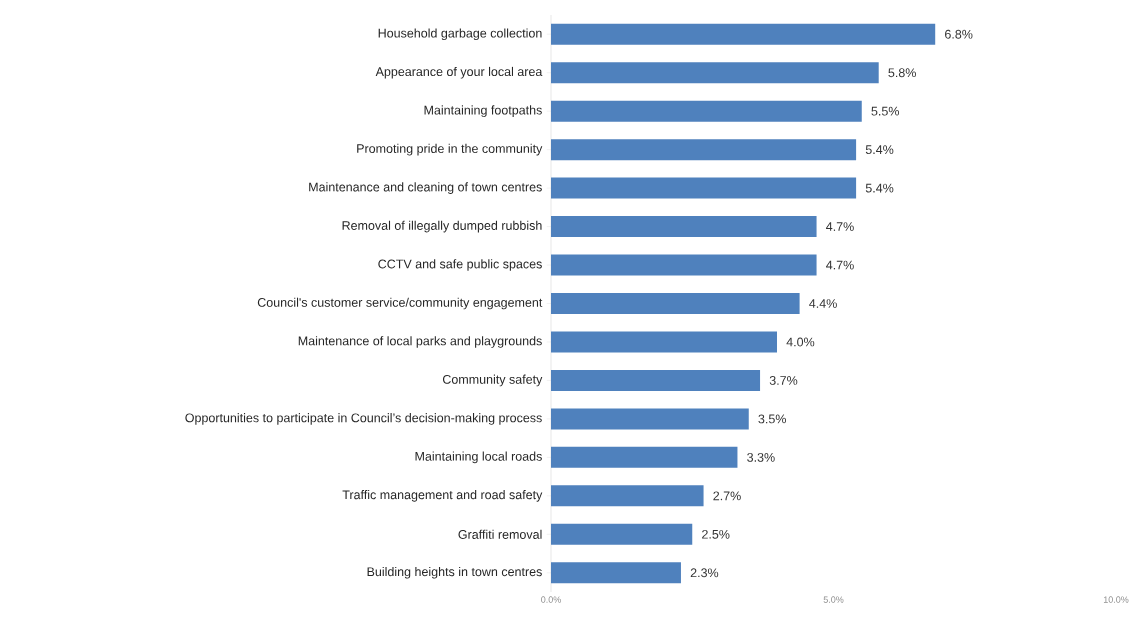  I want to click on data-label: 3.3%, so click(761, 457).